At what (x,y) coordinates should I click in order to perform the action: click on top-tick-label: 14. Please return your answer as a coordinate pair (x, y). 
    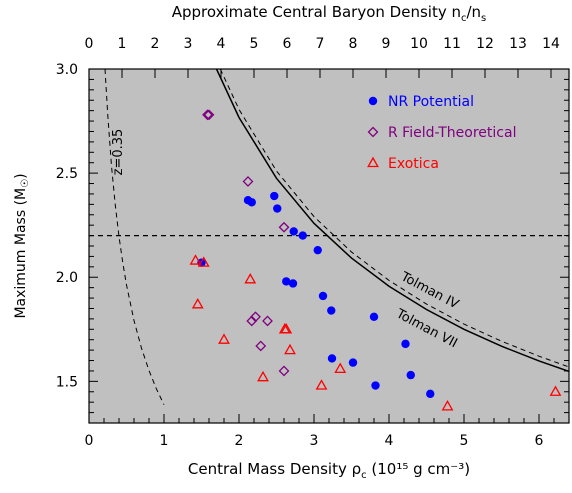
    Looking at the image, I should click on (551, 44).